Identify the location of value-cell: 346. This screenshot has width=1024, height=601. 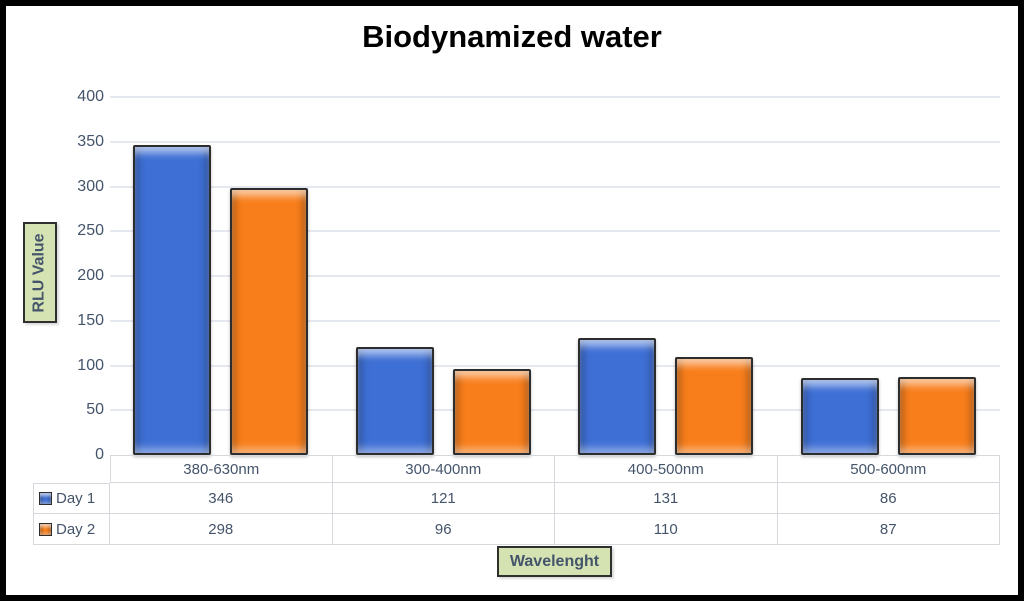
(221, 498).